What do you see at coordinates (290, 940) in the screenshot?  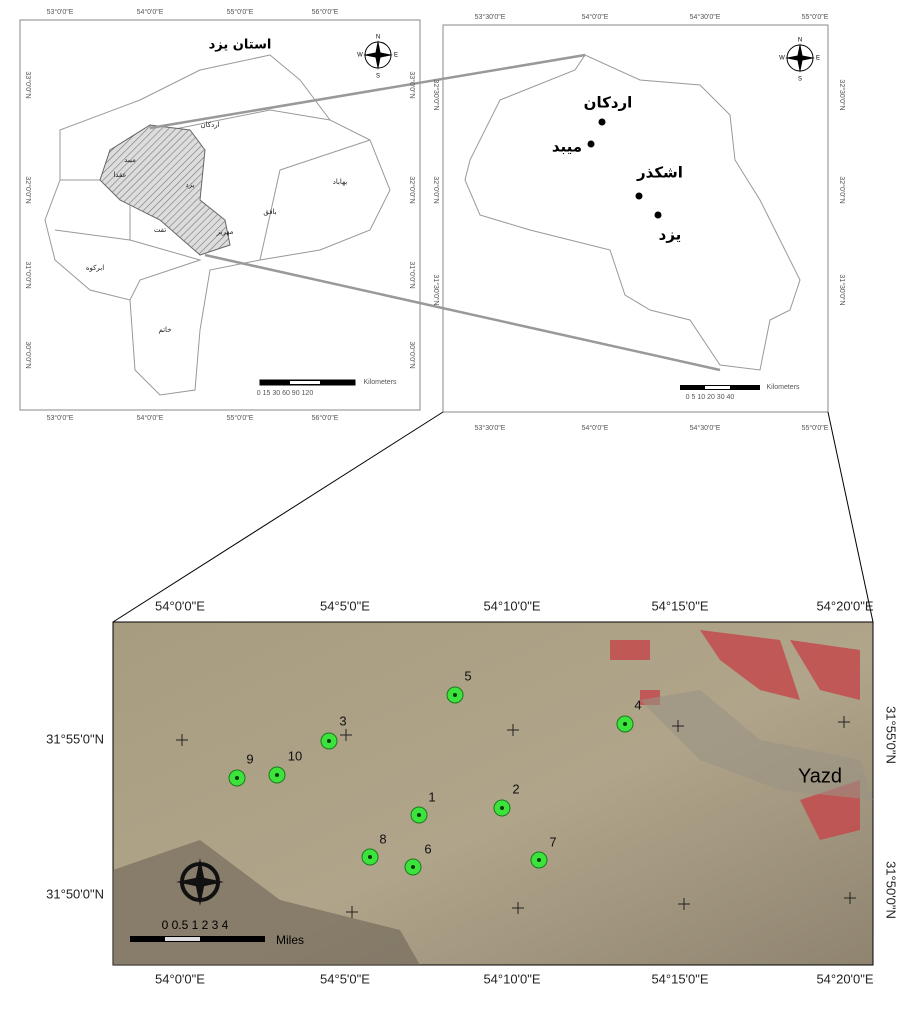 I see `scale-unit: Miles` at bounding box center [290, 940].